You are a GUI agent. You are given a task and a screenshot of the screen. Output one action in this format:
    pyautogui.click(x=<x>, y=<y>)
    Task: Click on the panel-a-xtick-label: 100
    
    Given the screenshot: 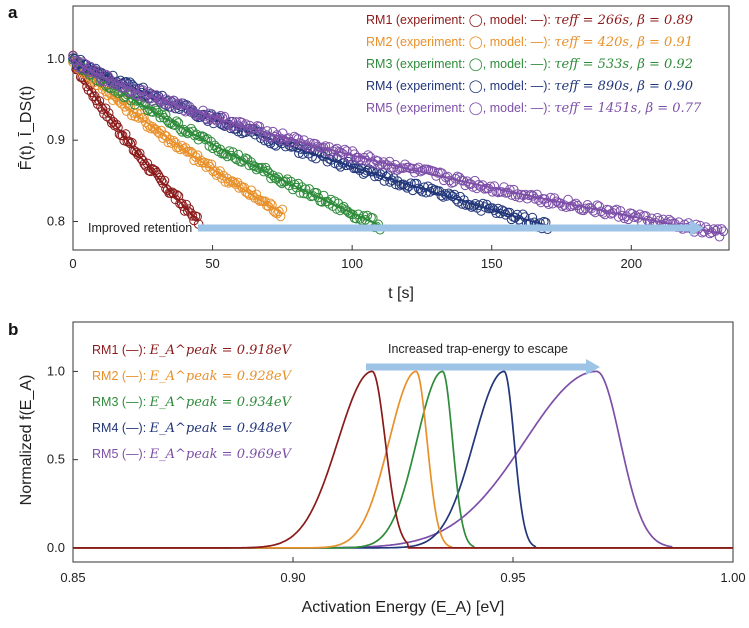 What is the action you would take?
    pyautogui.click(x=352, y=263)
    